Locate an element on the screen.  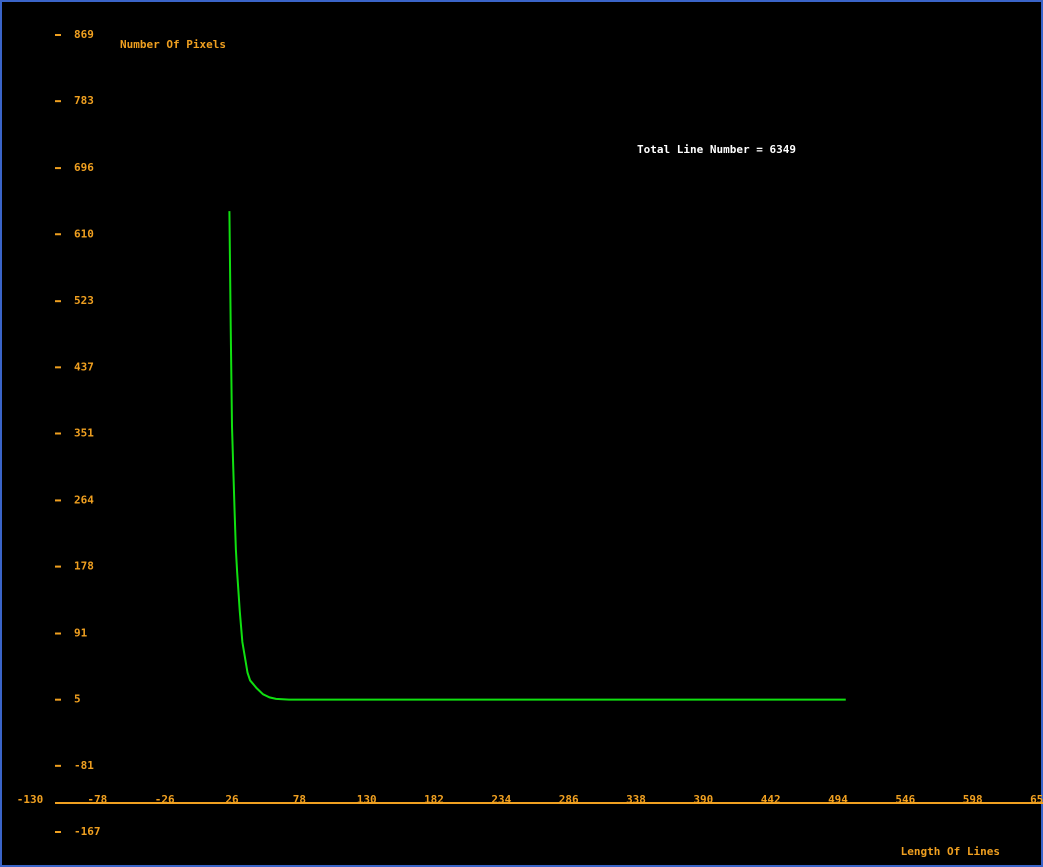
y-tick-label: -167 is located at coordinates (87, 831).